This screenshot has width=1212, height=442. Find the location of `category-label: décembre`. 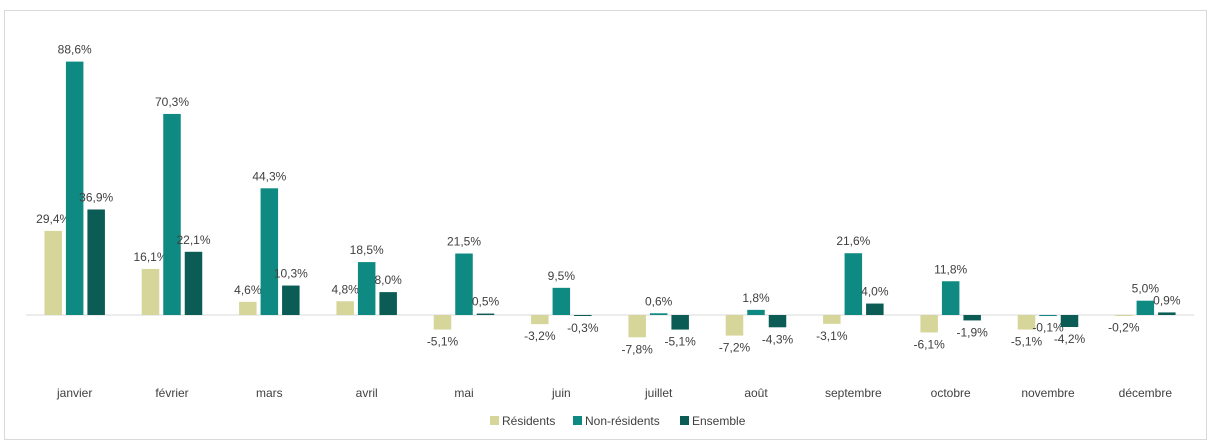

category-label: décembre is located at coordinates (1146, 393).